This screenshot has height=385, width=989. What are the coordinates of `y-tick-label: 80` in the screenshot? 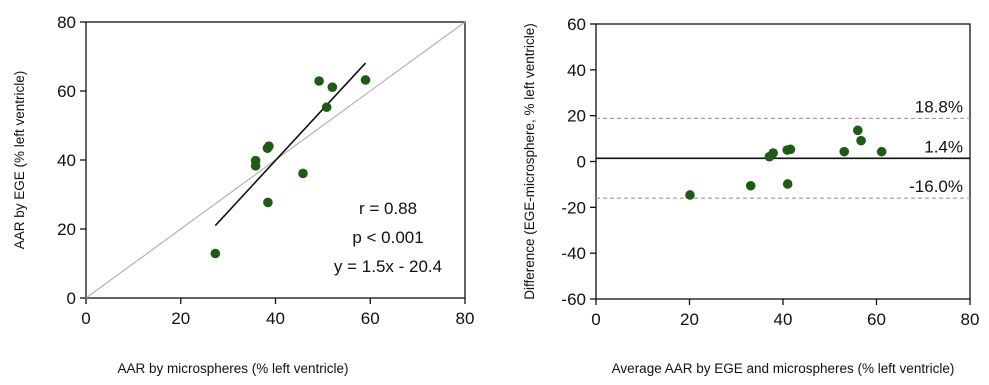 It's located at (66, 22).